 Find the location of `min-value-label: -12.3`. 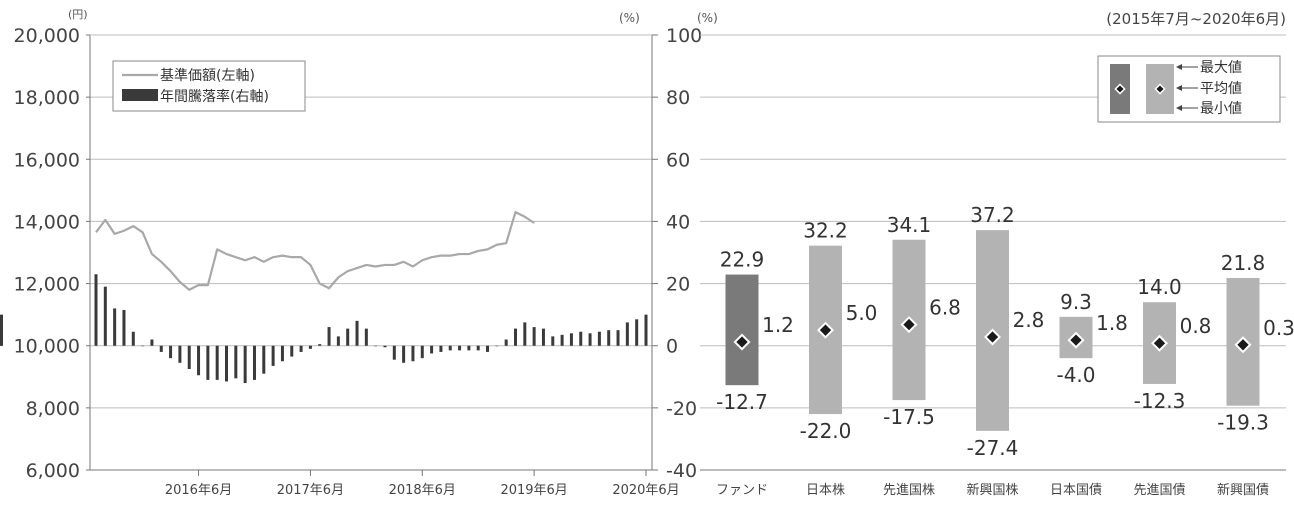

min-value-label: -12.3 is located at coordinates (1160, 401).